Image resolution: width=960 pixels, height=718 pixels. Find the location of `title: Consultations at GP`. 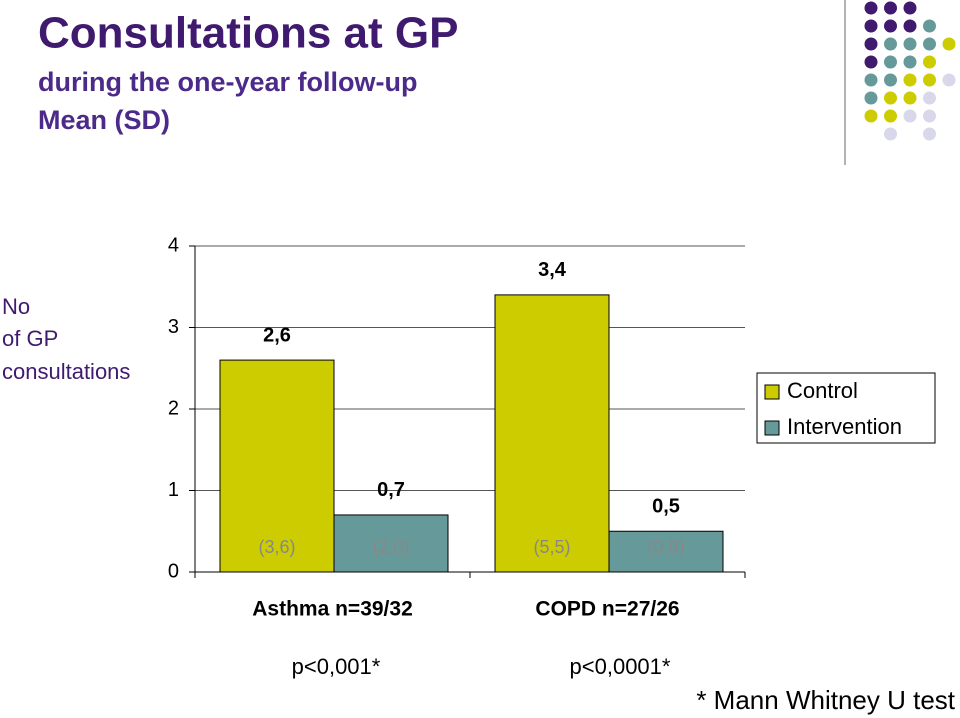

title: Consultations at GP is located at coordinates (248, 33).